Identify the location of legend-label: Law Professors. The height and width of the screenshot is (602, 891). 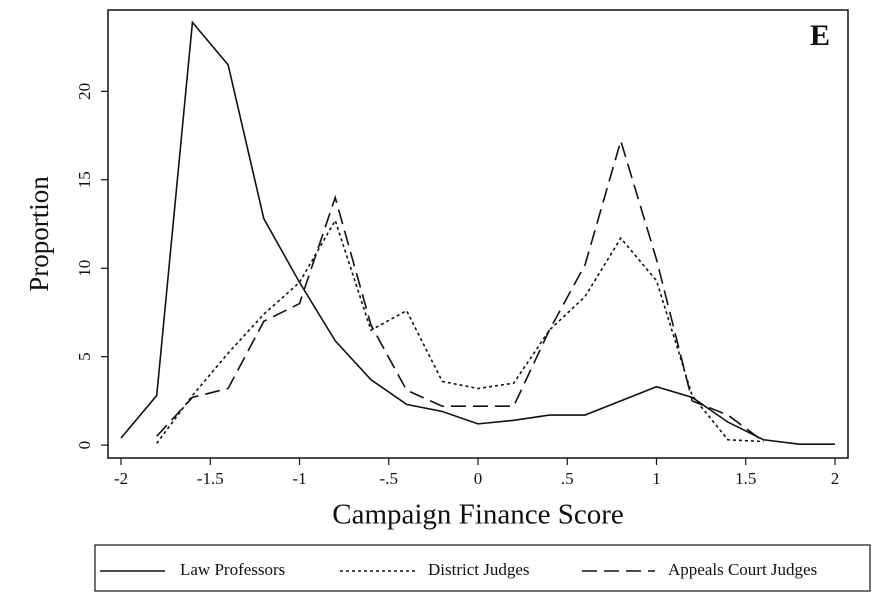
(232, 569).